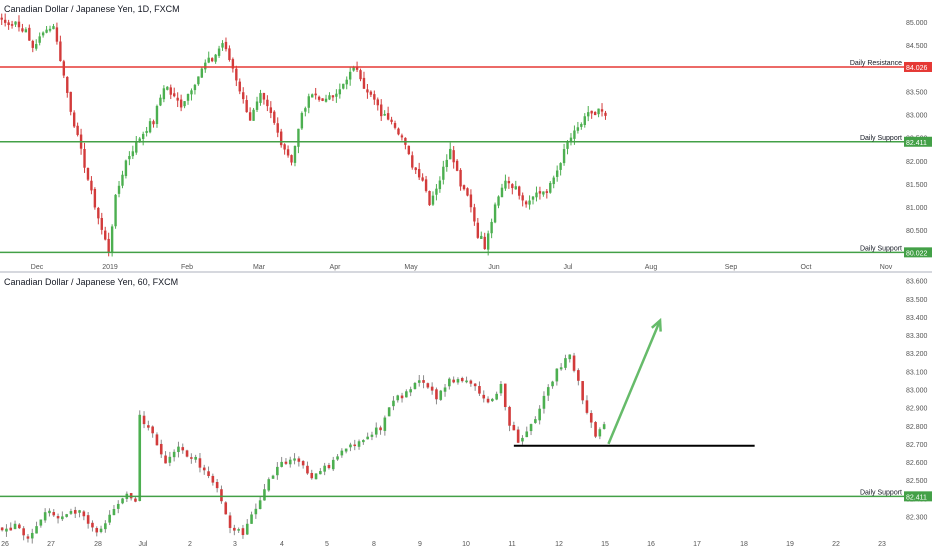 The width and height of the screenshot is (932, 550). Describe the element at coordinates (187, 267) in the screenshot. I see `x-tick-label: Feb` at that location.